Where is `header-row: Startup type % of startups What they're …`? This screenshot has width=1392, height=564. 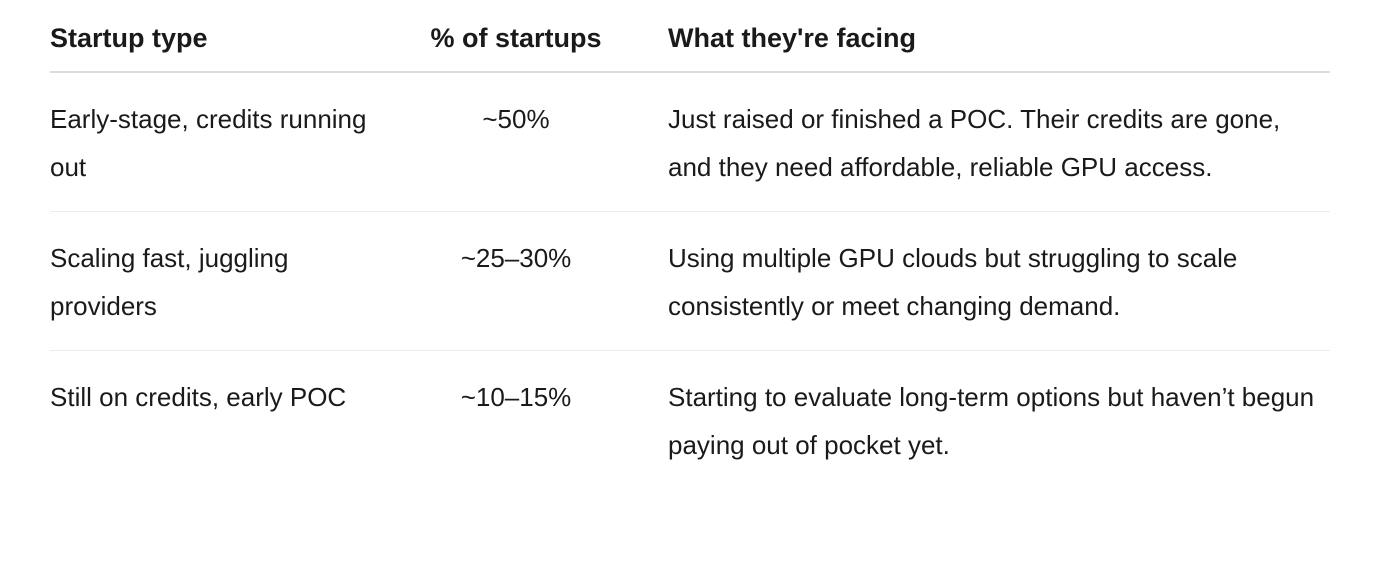
header-row: Startup type % of startups What they're … is located at coordinates (690, 36).